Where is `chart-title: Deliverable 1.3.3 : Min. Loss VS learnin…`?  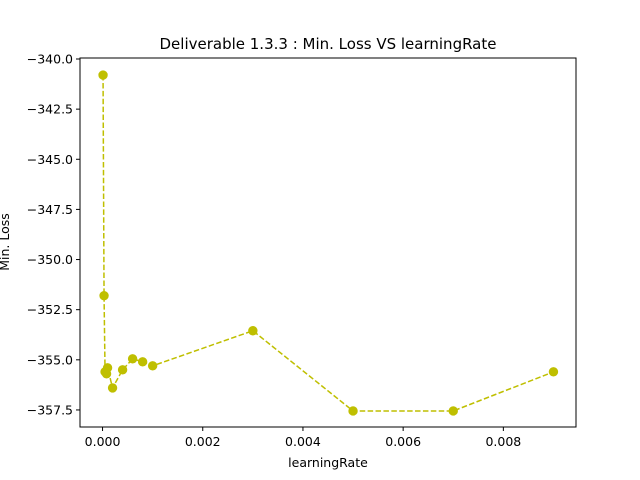
chart-title: Deliverable 1.3.3 : Min. Loss VS learnin… is located at coordinates (328, 44).